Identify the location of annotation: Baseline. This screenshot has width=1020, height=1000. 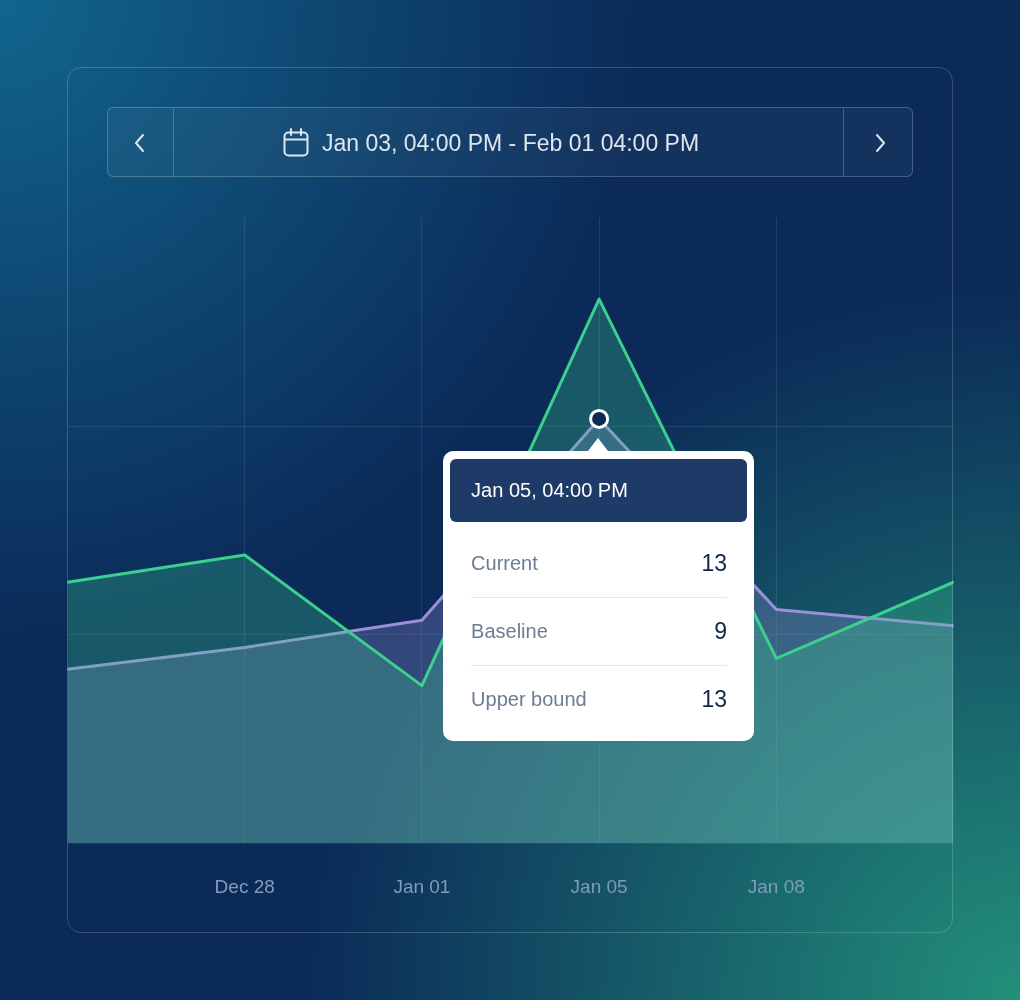
(509, 631).